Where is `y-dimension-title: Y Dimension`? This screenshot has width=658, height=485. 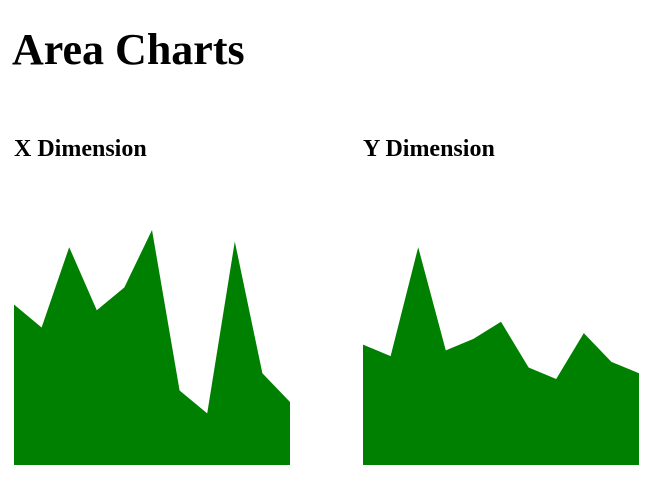
y-dimension-title: Y Dimension is located at coordinates (429, 149).